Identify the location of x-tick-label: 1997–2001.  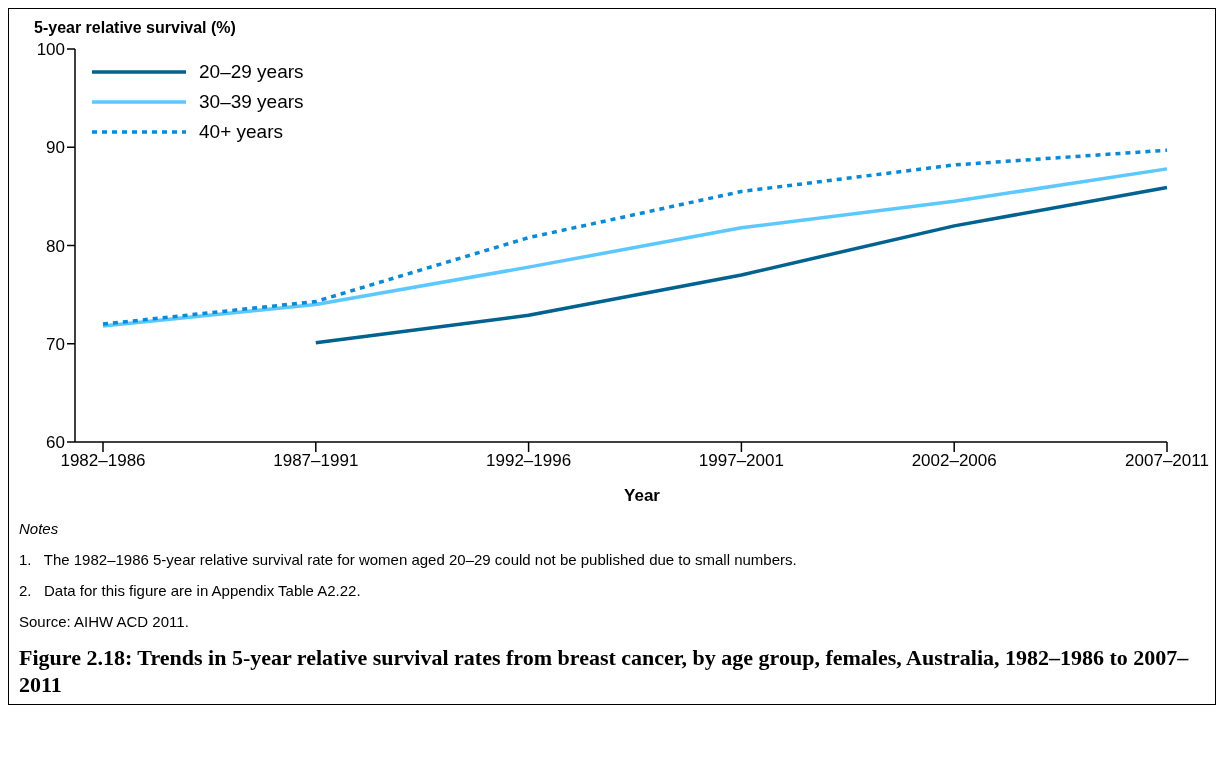
(741, 461).